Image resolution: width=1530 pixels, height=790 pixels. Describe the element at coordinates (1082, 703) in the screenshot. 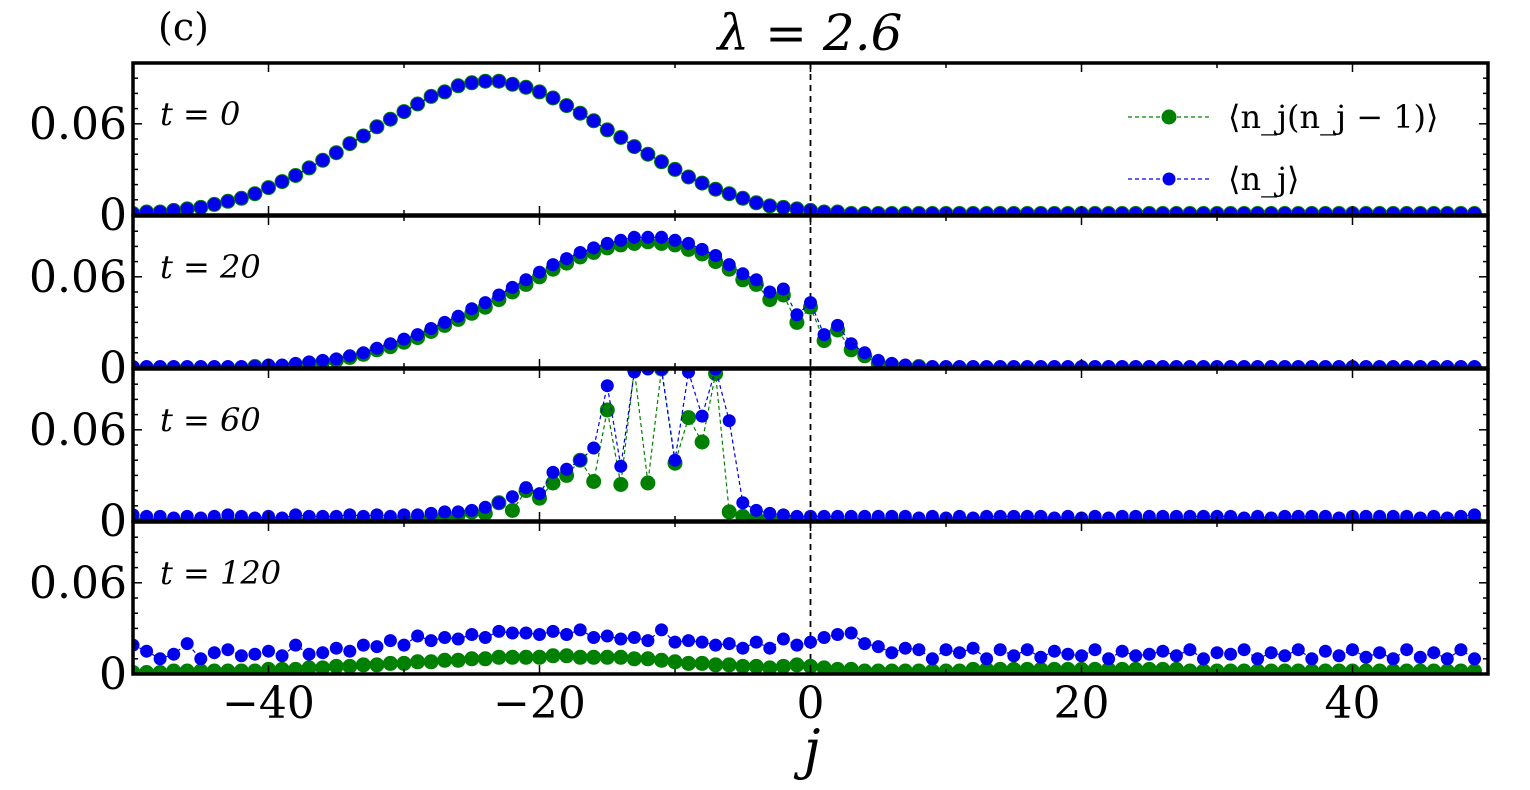

I see `x-tick-label: 20` at that location.